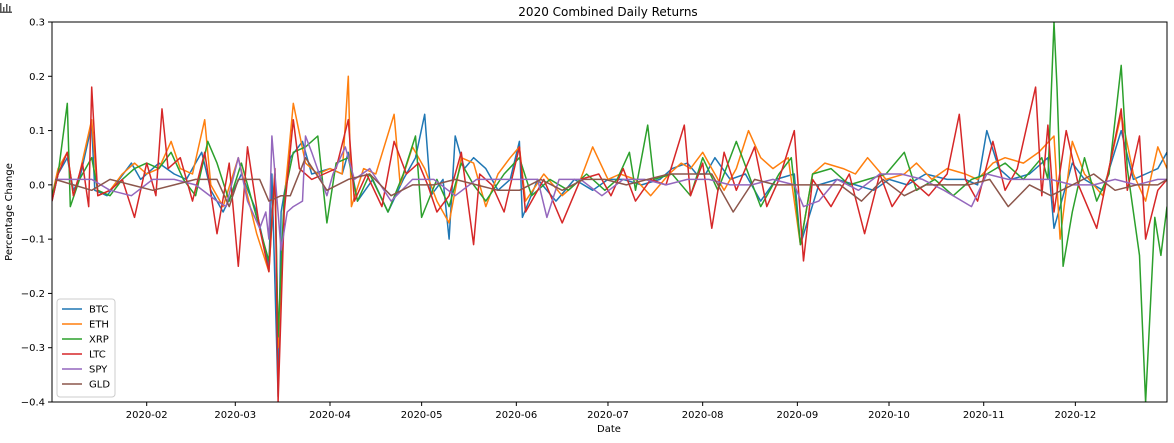  I want to click on x-tick-label: 2020-04, so click(330, 415).